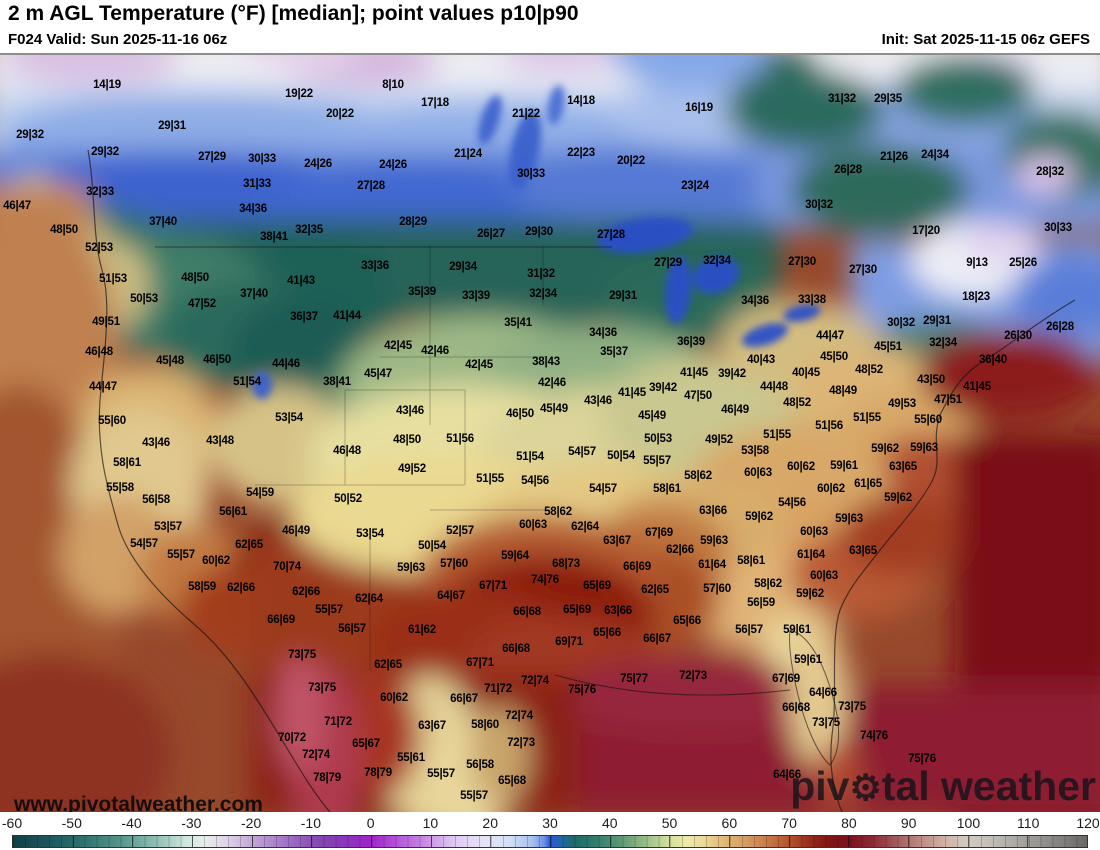 The width and height of the screenshot is (1100, 850). What do you see at coordinates (370, 823) in the screenshot?
I see `colorbar-tick-label: 0` at bounding box center [370, 823].